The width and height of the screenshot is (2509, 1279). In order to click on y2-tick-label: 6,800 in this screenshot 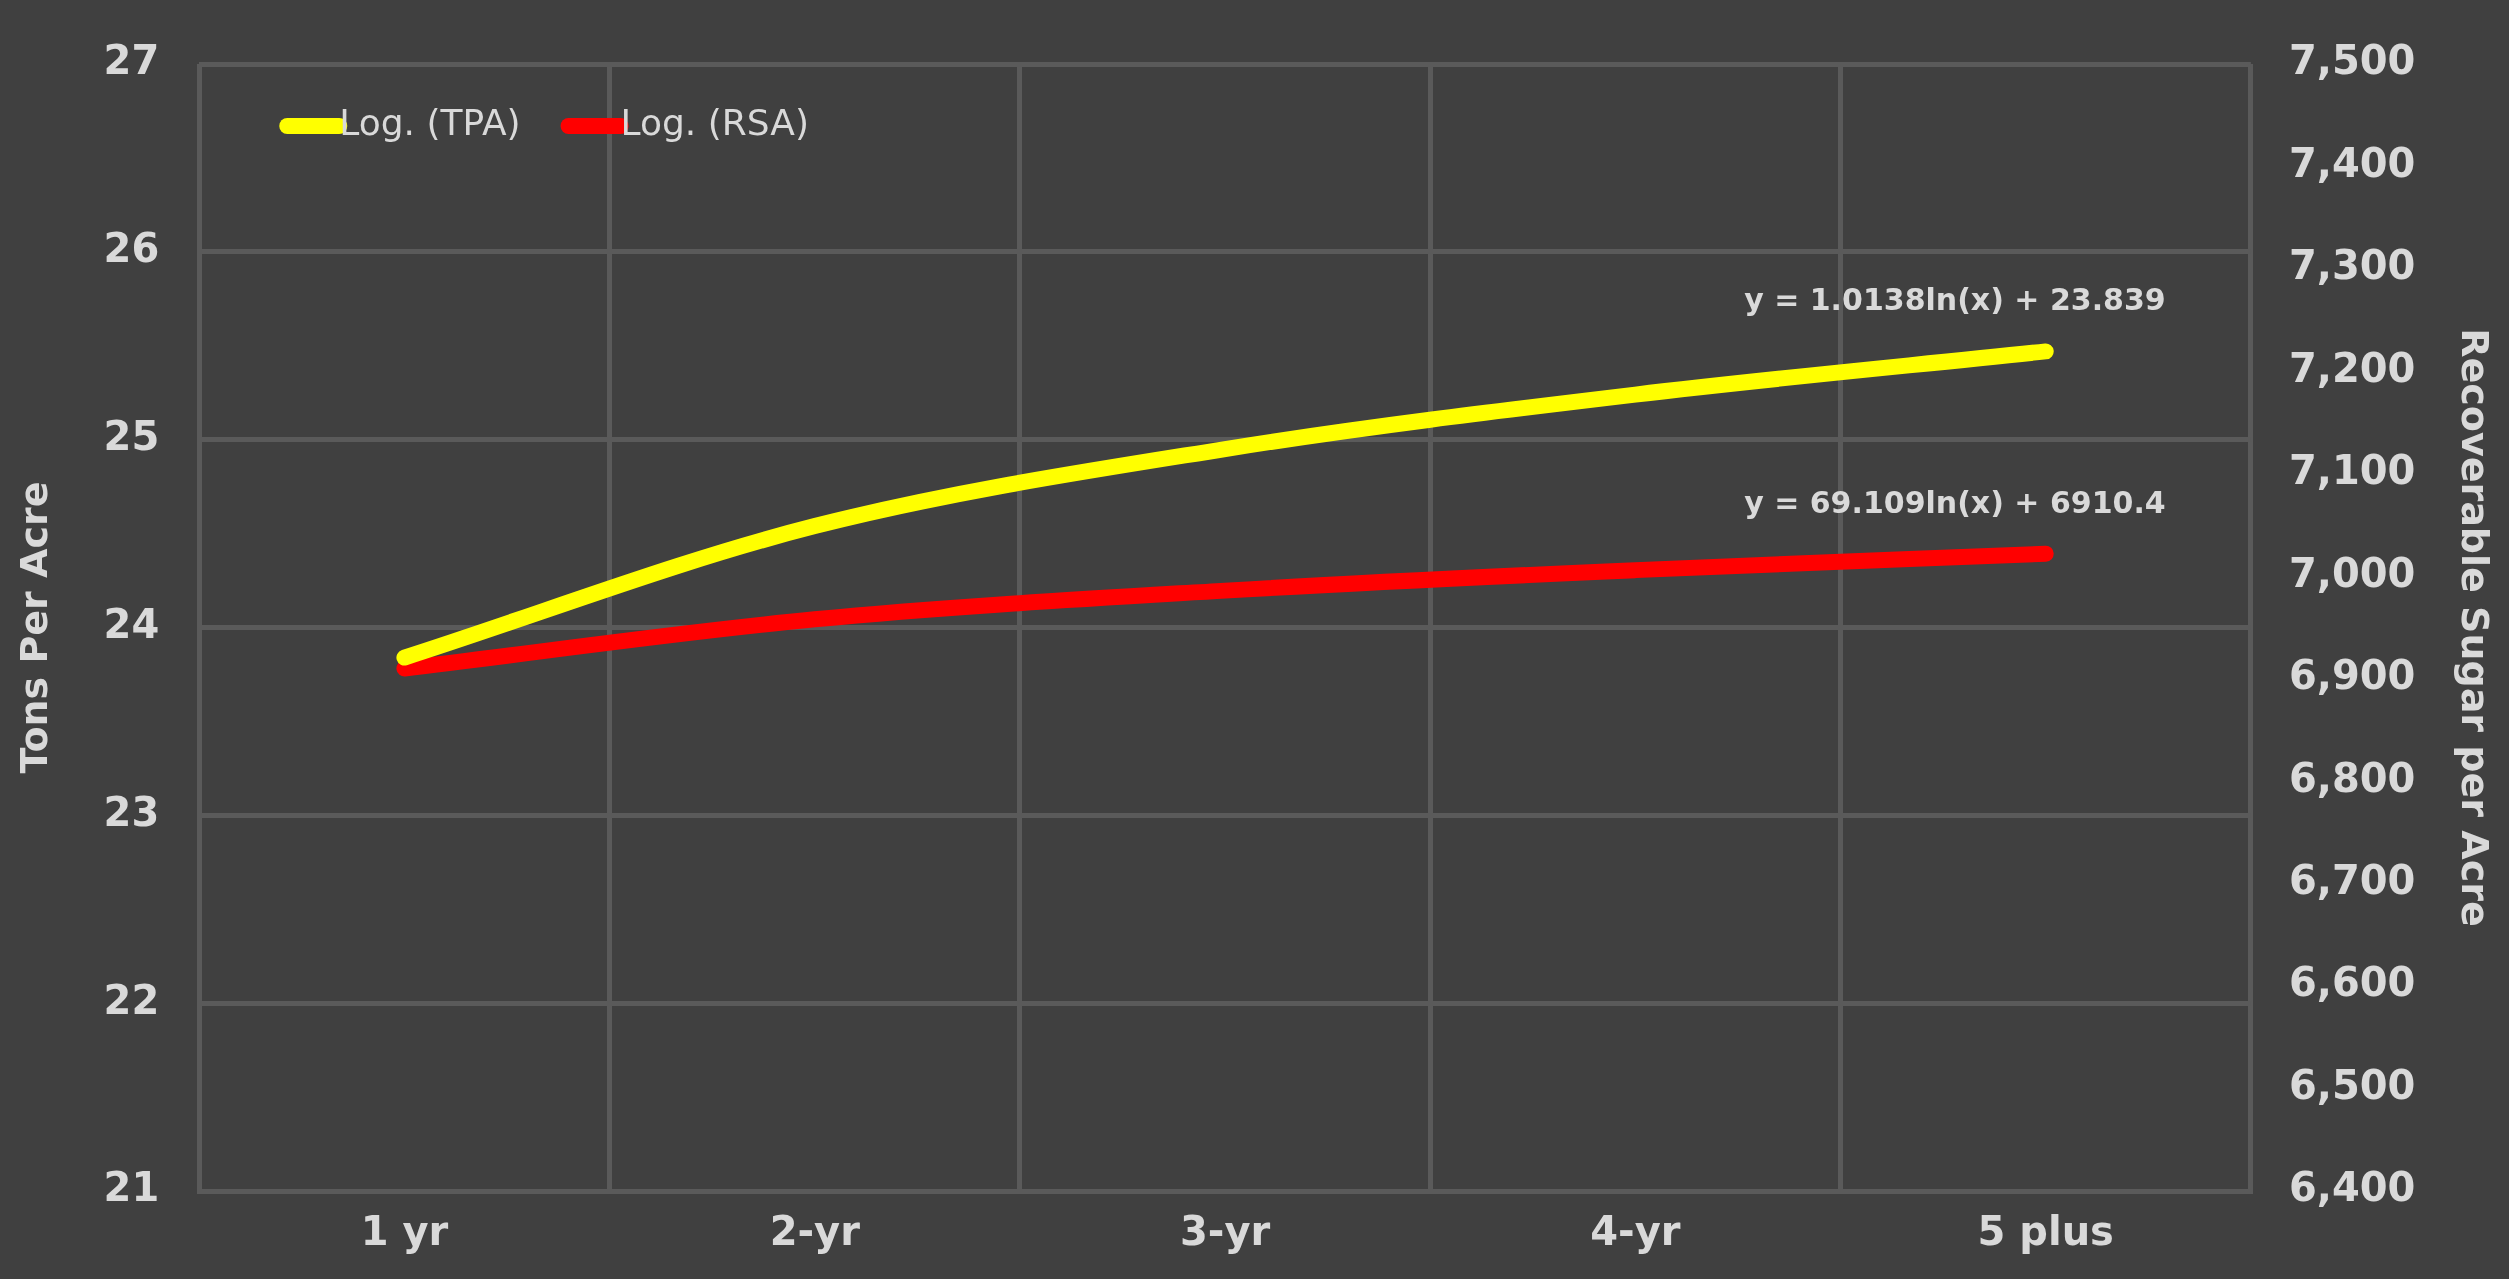, I will do `click(2352, 777)`.